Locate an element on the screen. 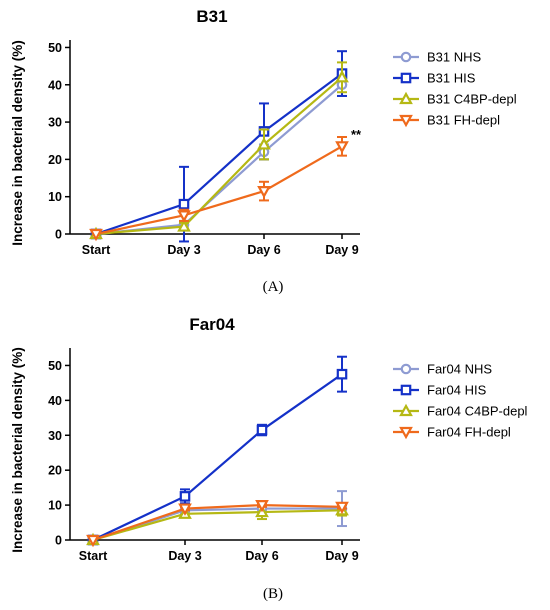 The height and width of the screenshot is (610, 550). legend-item: B31 NHS is located at coordinates (437, 57).